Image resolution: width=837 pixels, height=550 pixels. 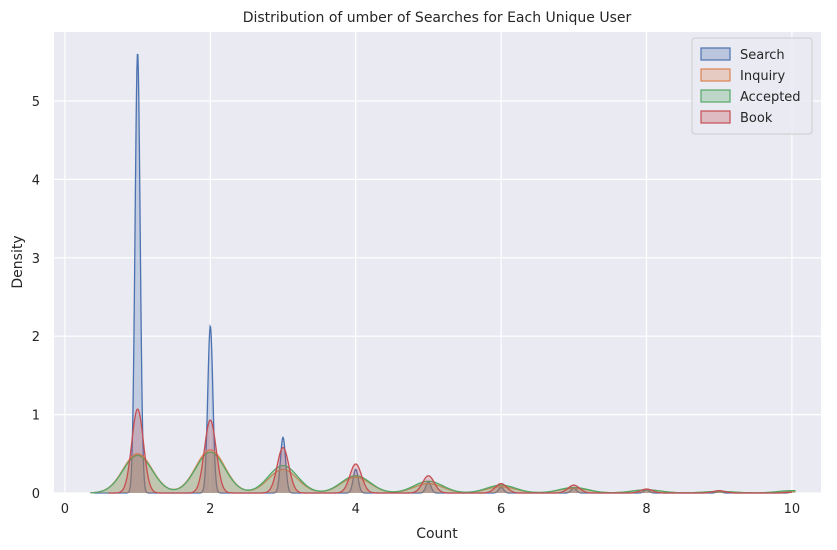 I want to click on x-tick-label: 2, so click(x=210, y=509).